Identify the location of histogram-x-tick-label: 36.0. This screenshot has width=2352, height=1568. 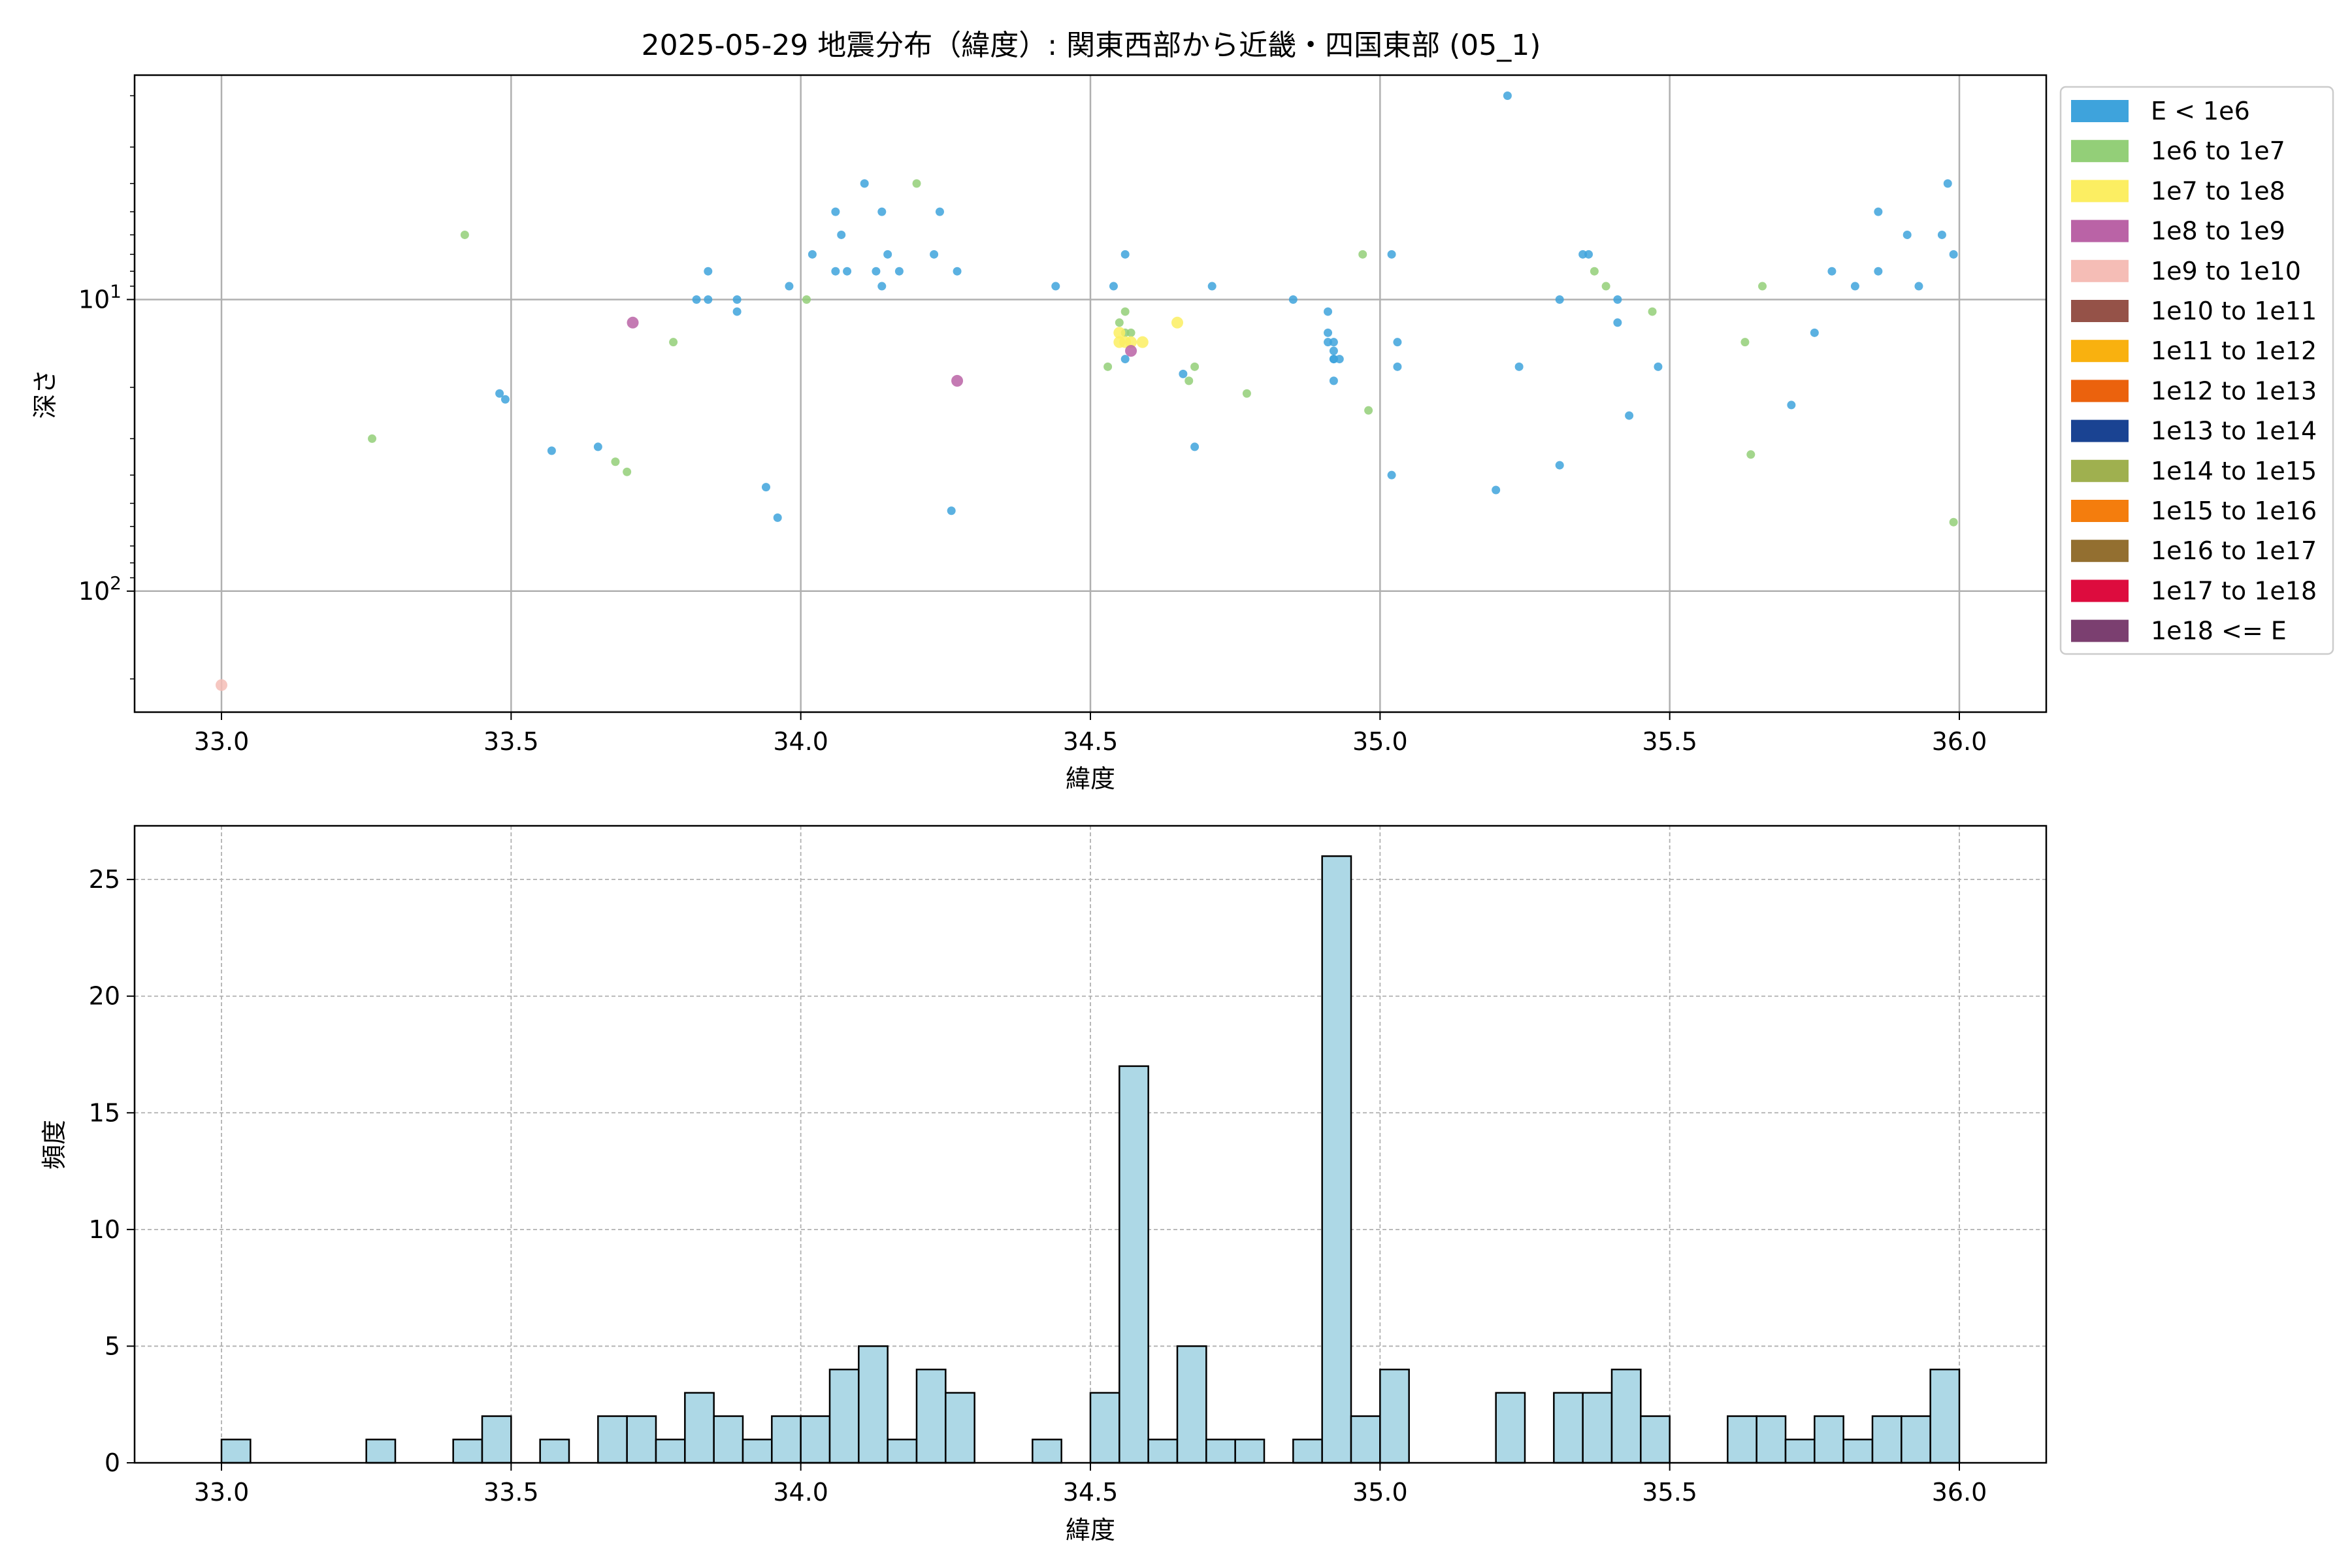
(1959, 1492).